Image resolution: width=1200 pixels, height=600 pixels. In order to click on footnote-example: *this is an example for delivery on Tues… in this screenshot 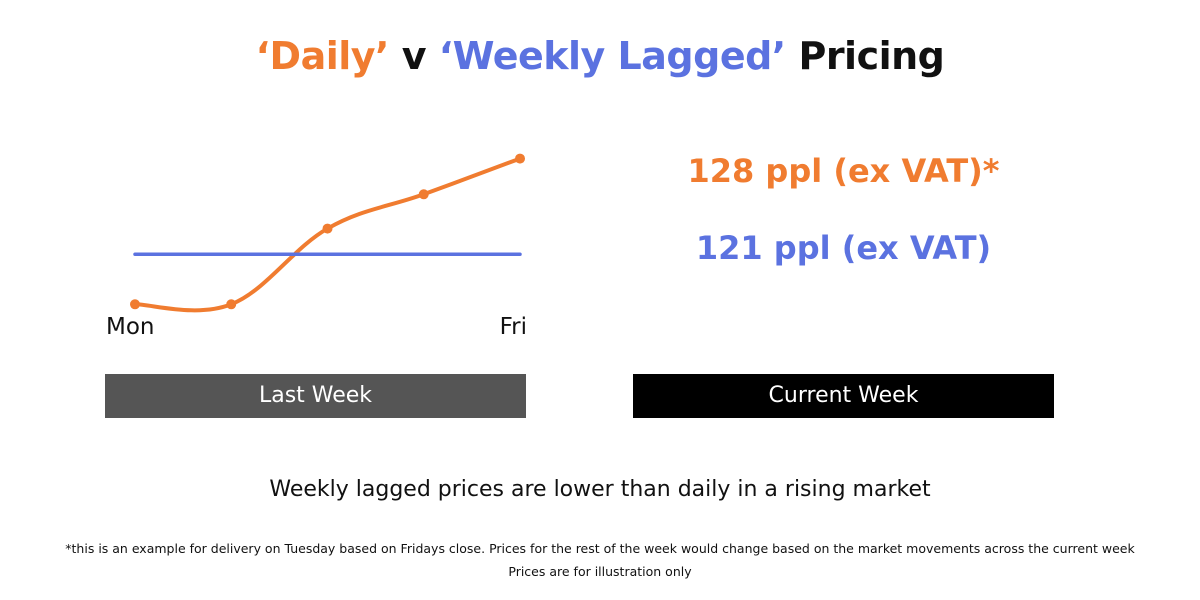, I will do `click(600, 548)`.